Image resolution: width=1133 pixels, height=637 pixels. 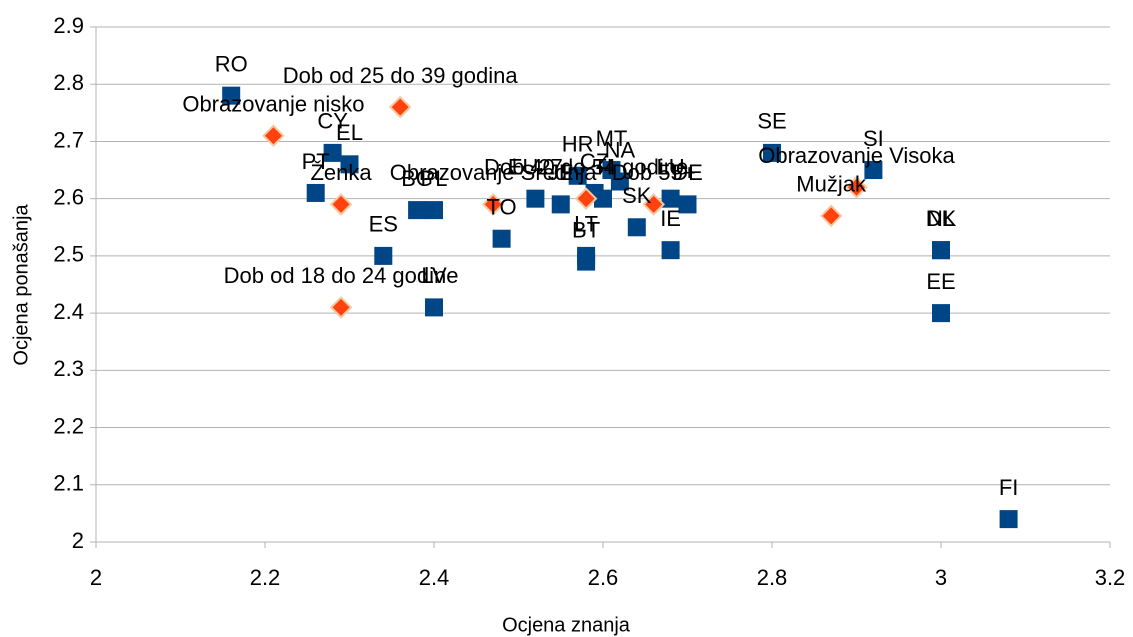 I want to click on point-label: HR, so click(x=578, y=144).